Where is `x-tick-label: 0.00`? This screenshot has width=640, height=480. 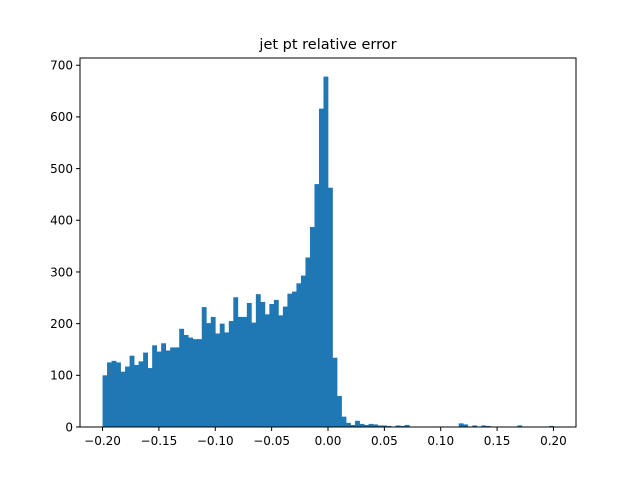
x-tick-label: 0.00 is located at coordinates (328, 441).